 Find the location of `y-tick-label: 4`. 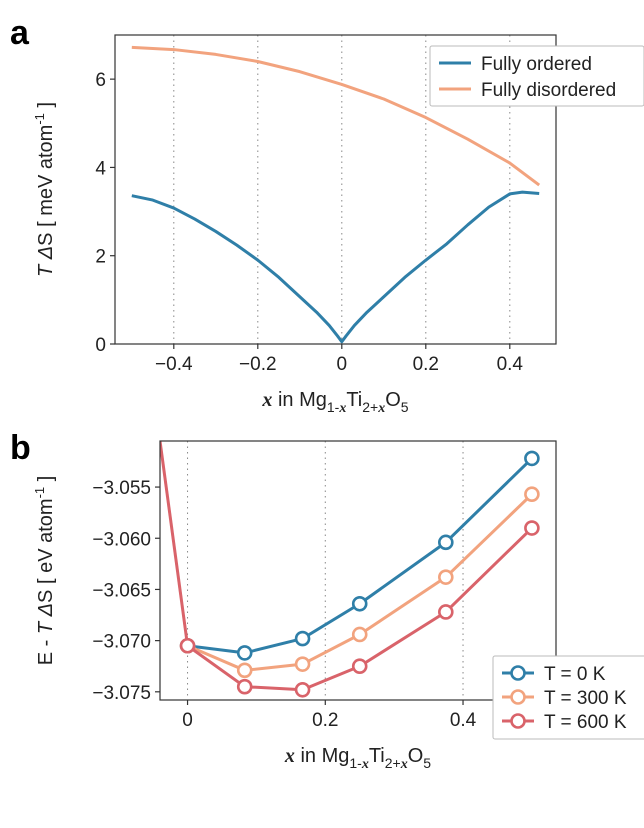

y-tick-label: 4 is located at coordinates (100, 168).